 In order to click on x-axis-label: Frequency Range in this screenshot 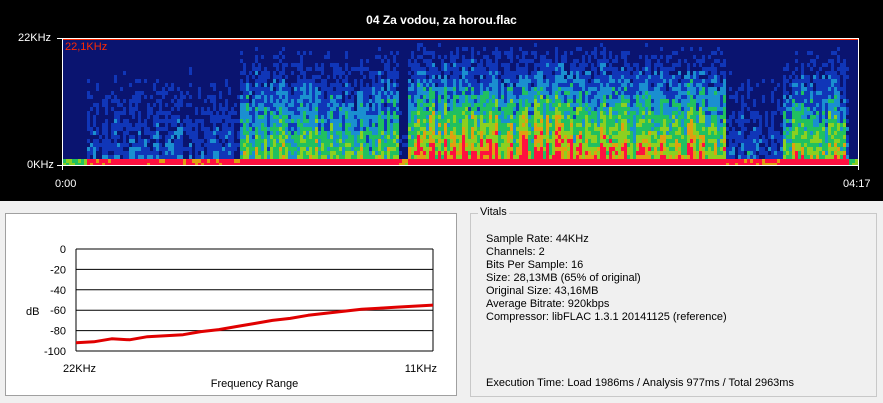, I will do `click(254, 384)`.